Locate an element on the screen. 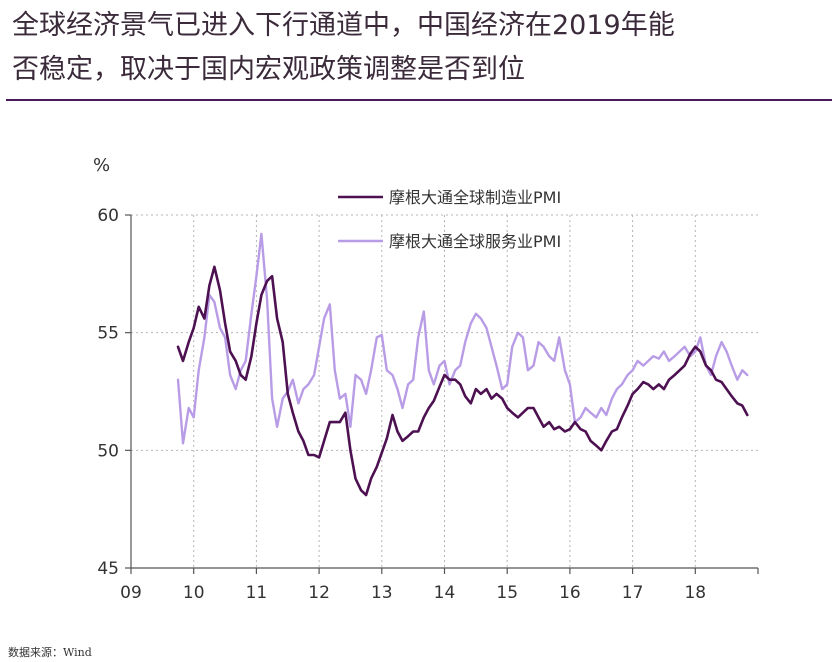  xtick-label-13: 13 is located at coordinates (382, 593).